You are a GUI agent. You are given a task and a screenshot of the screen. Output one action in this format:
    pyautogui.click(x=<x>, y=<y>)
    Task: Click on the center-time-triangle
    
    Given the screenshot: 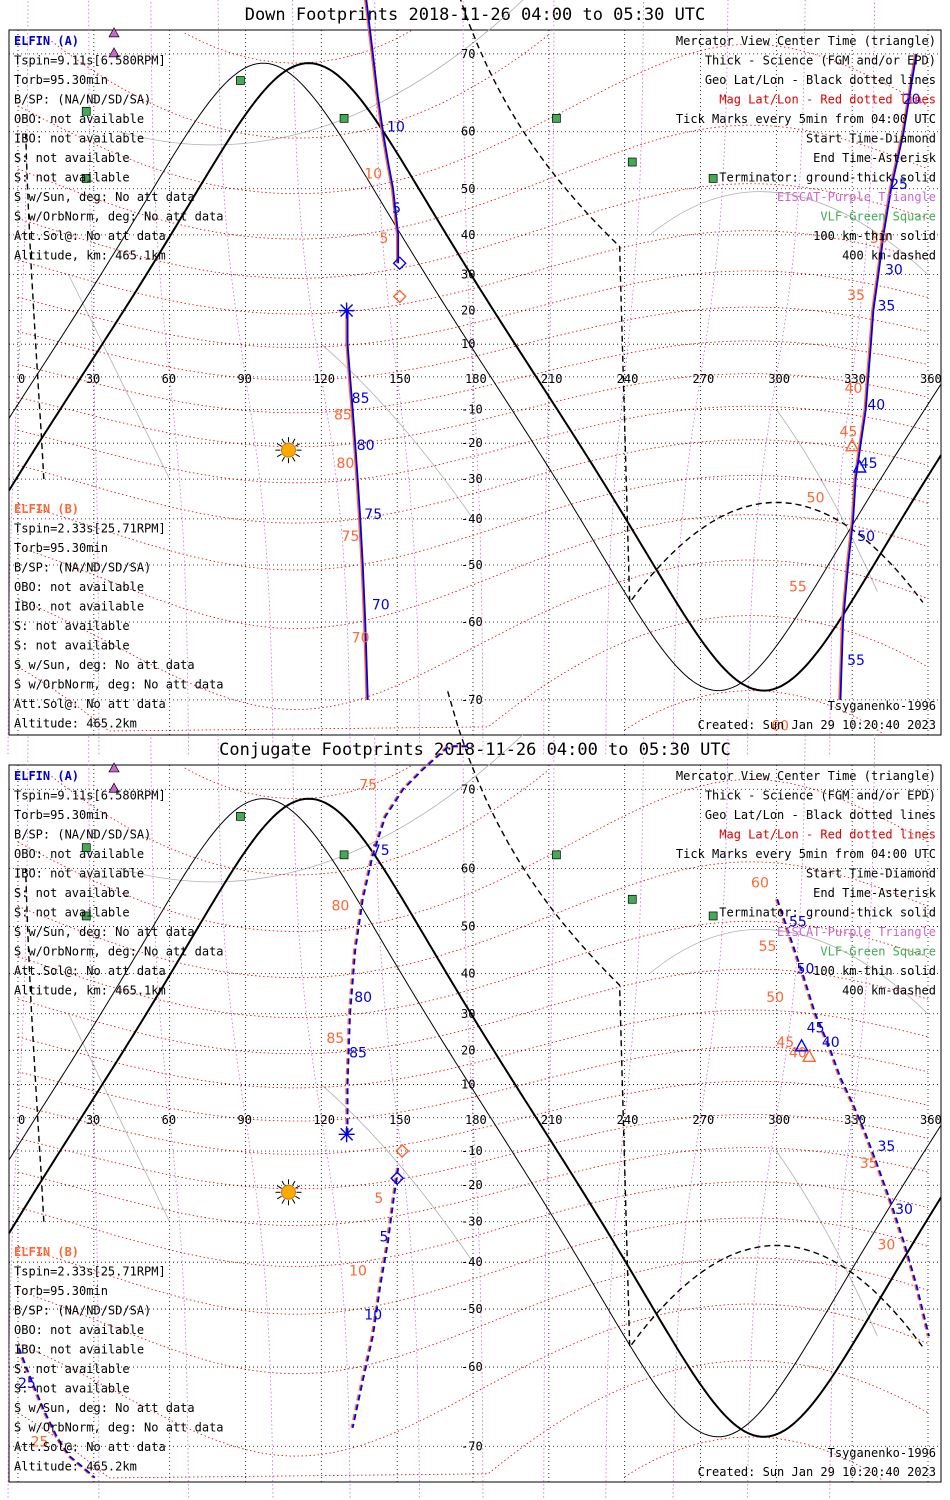 What is the action you would take?
    pyautogui.click(x=859, y=466)
    